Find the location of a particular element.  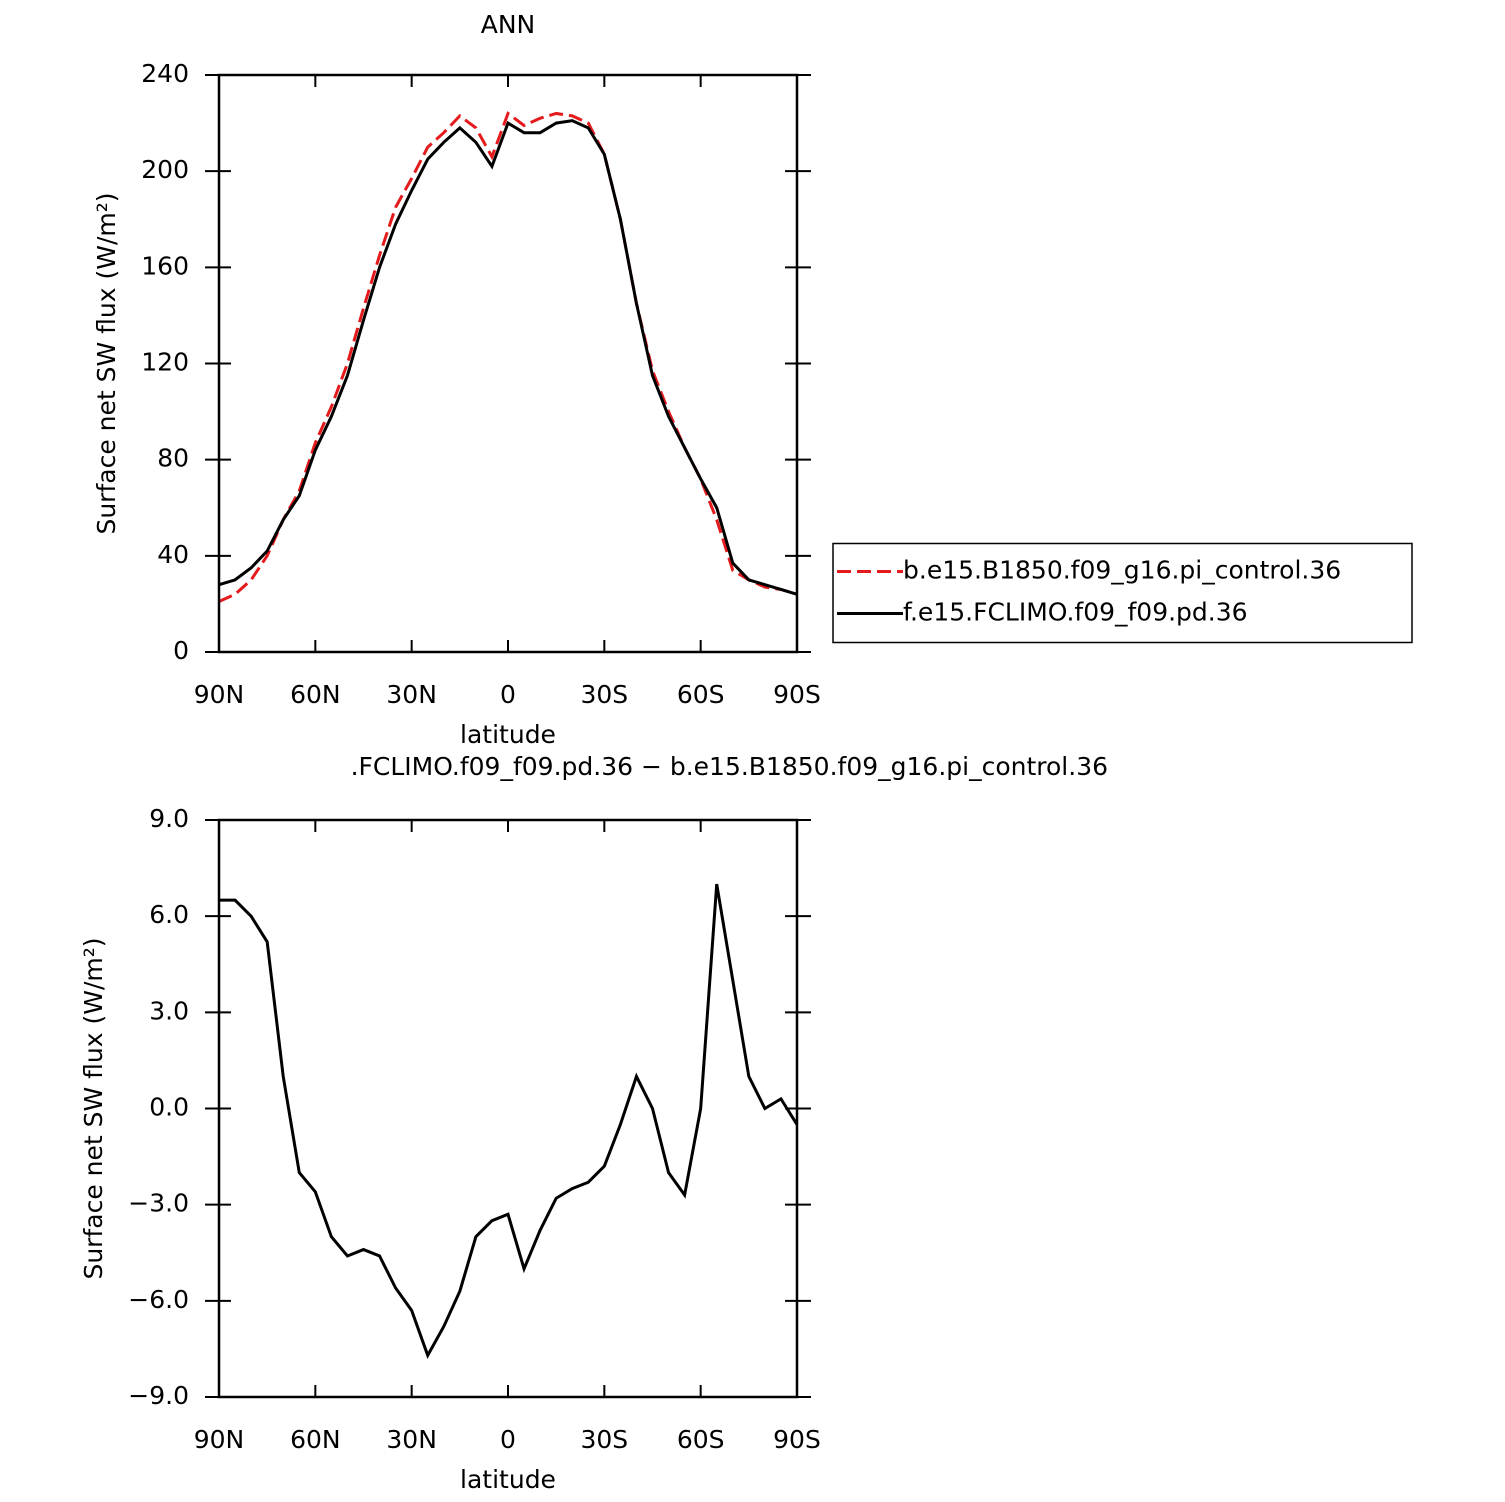

legend-label: b.e15.B1850.f09_g16.pi_control.36 is located at coordinates (1122, 570).